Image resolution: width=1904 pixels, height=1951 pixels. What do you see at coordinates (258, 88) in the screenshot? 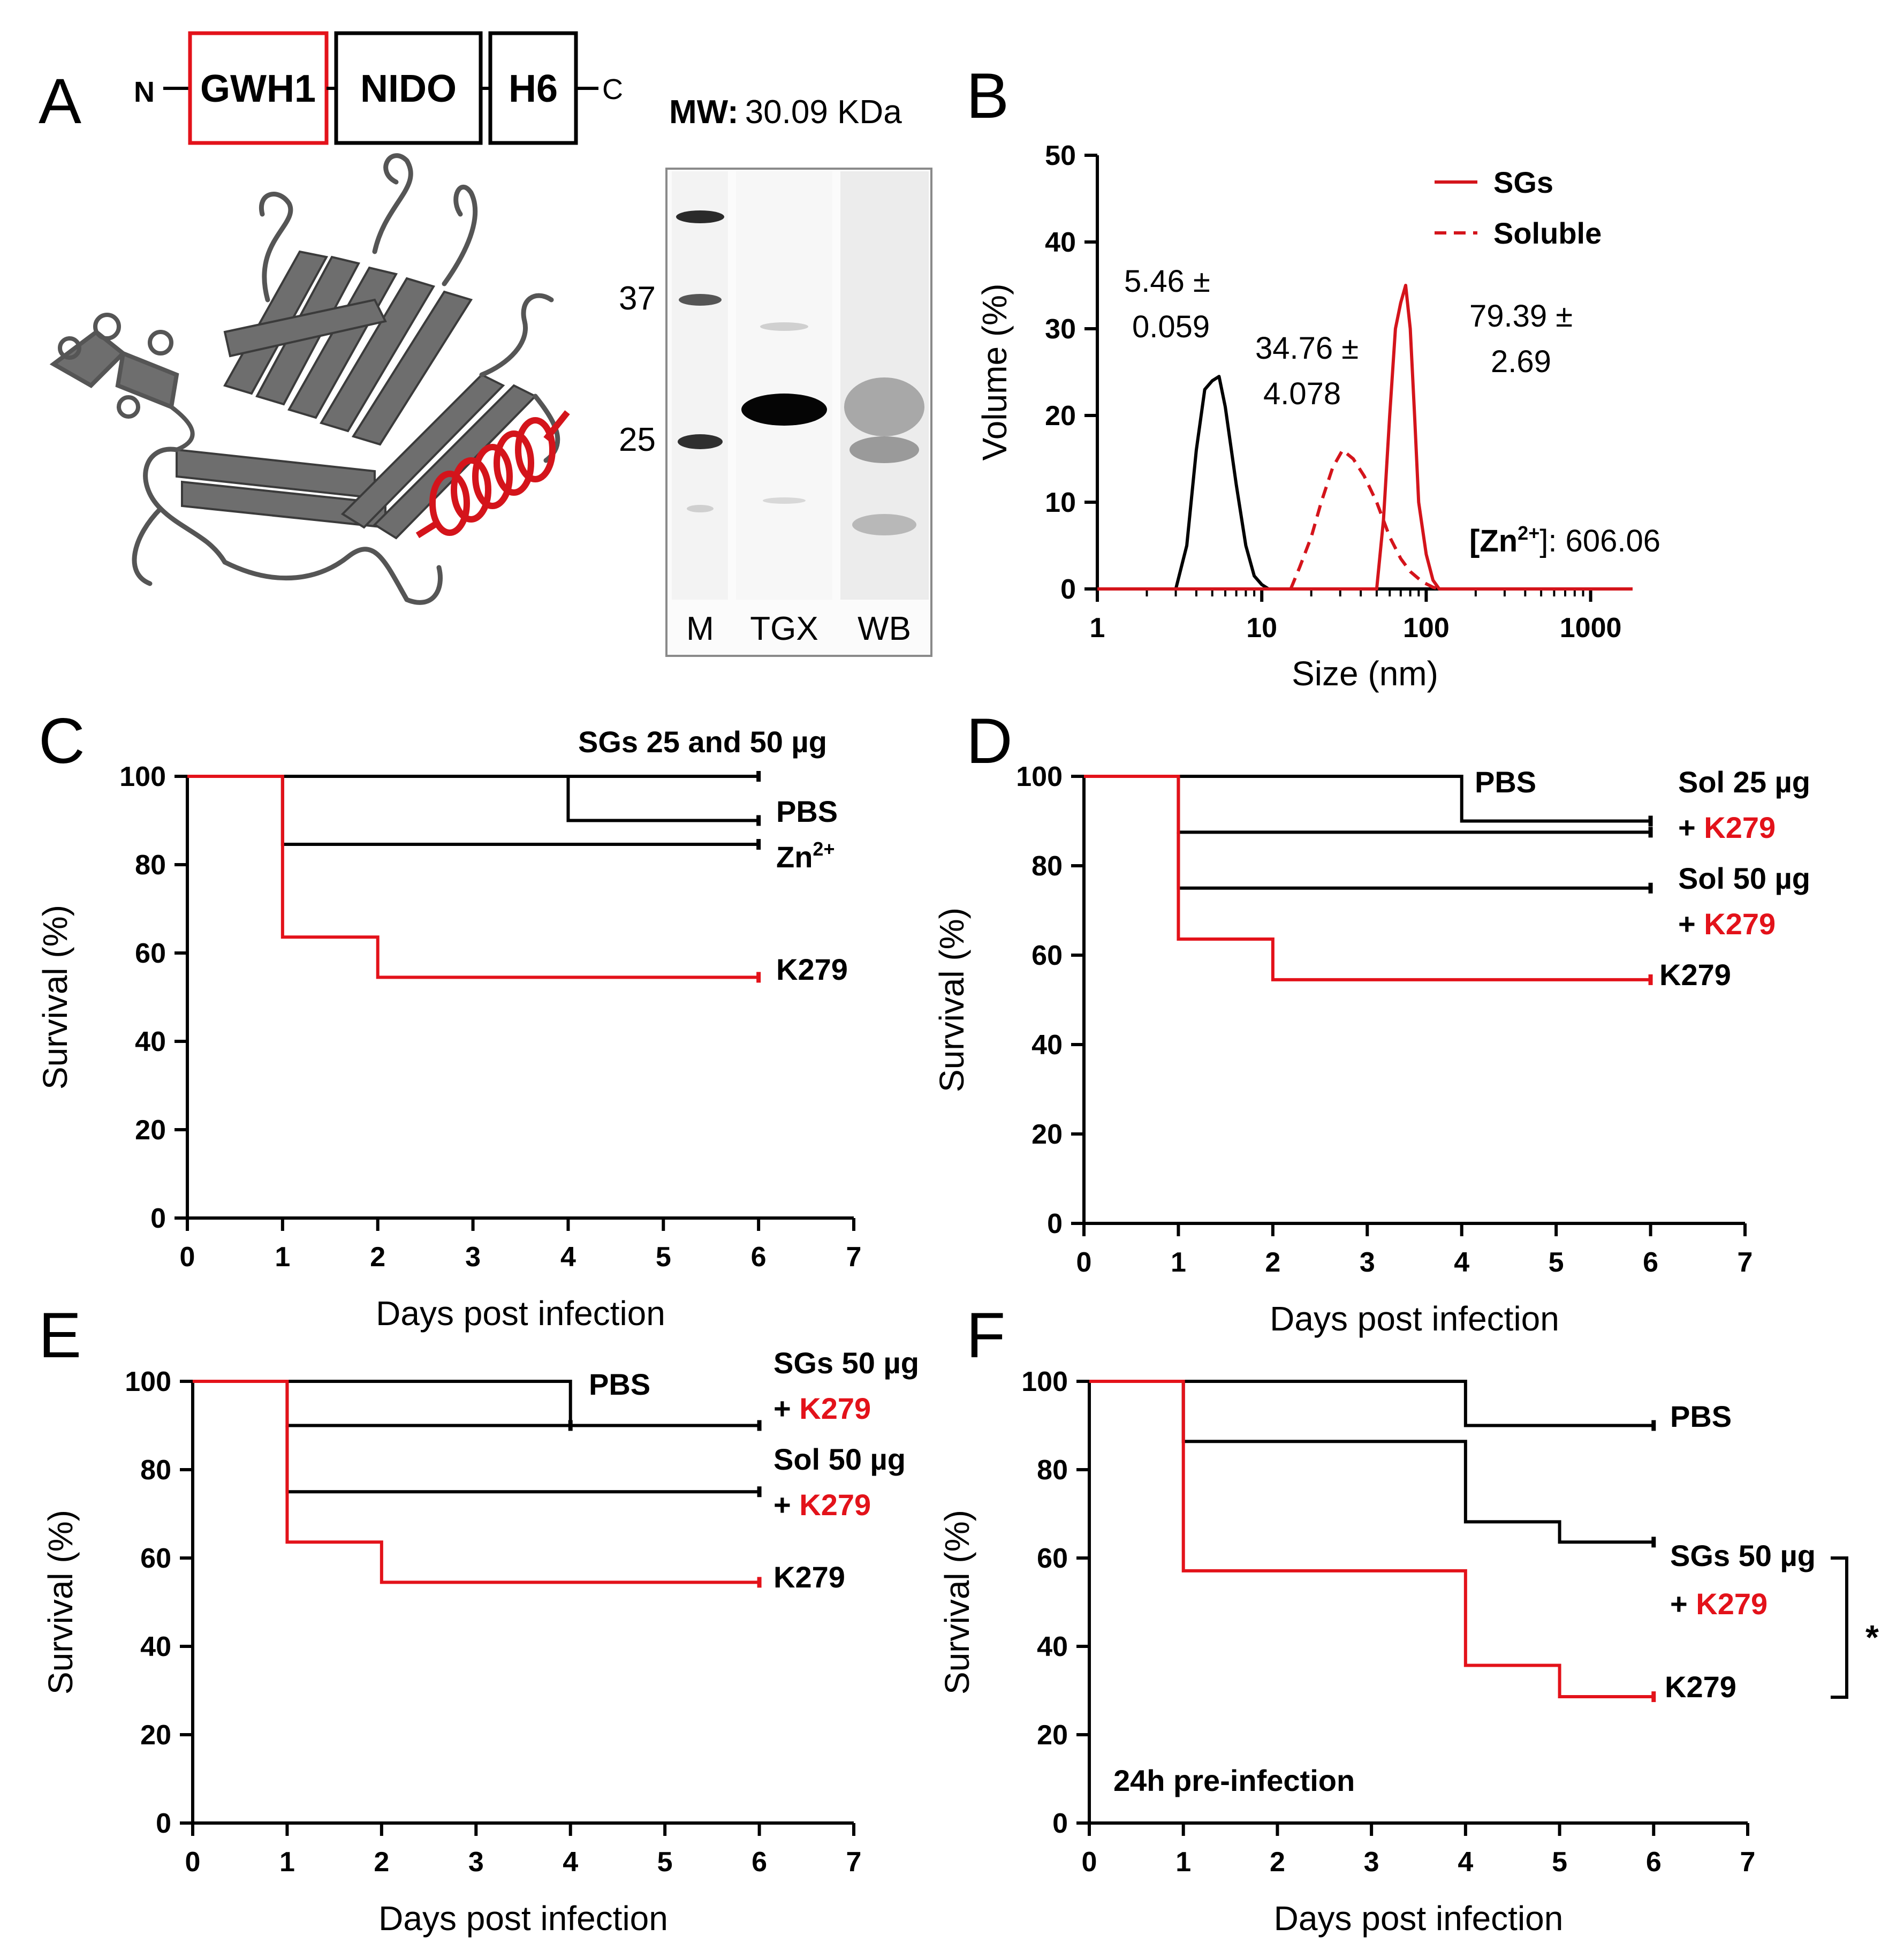
I see `gwh1-domain-label: GWH1` at bounding box center [258, 88].